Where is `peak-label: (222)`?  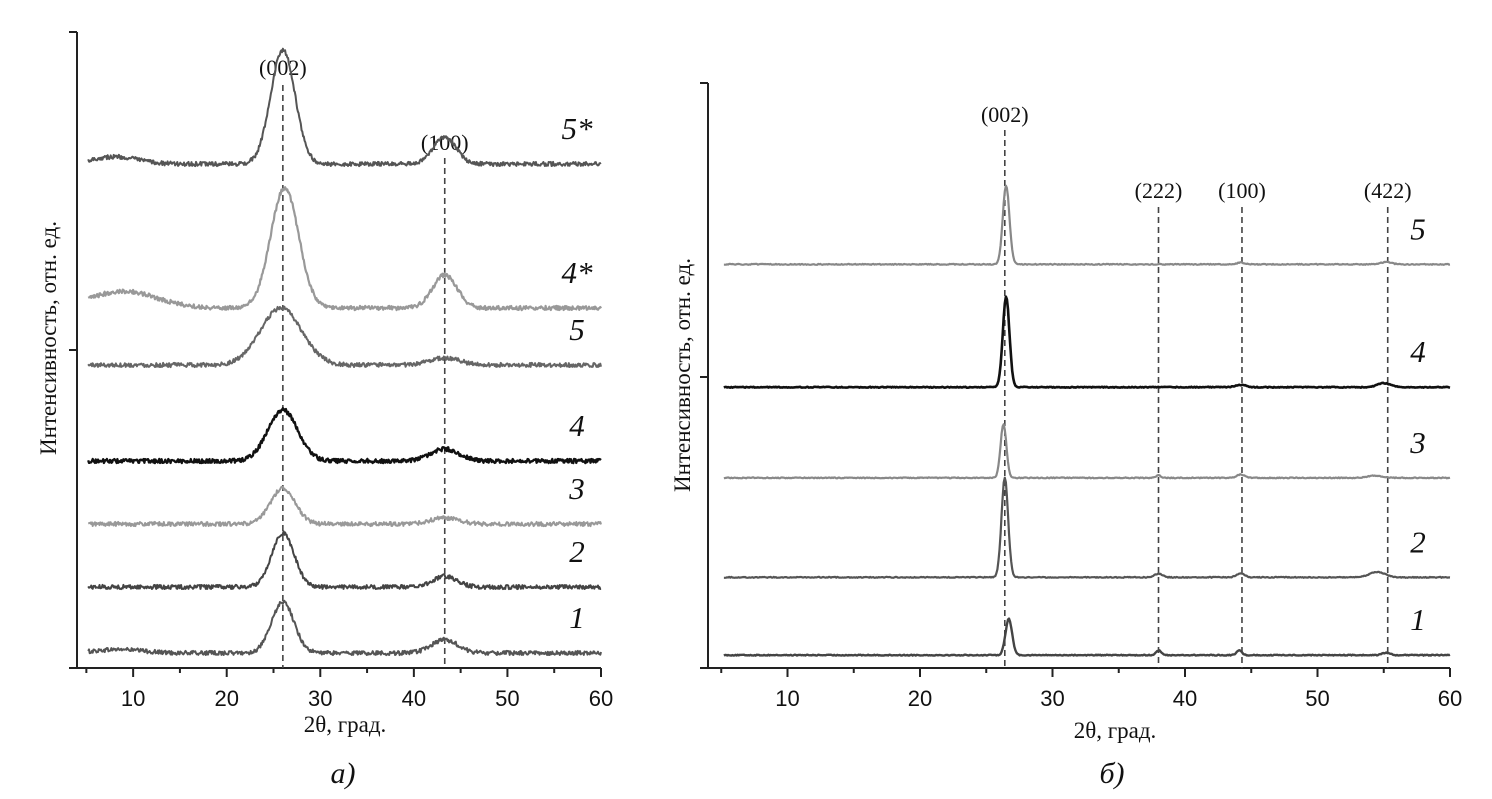
peak-label: (222) is located at coordinates (1159, 190).